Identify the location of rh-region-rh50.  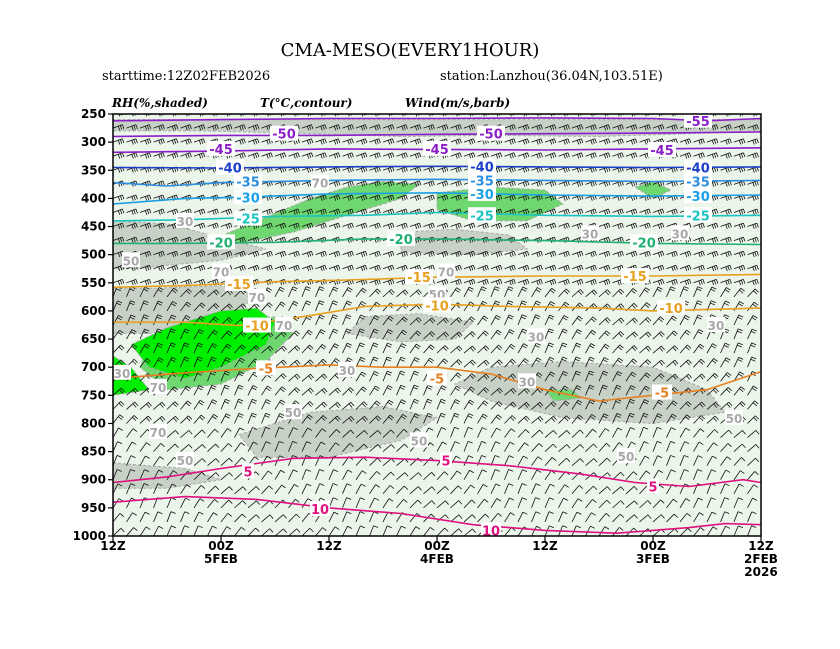
(338, 432).